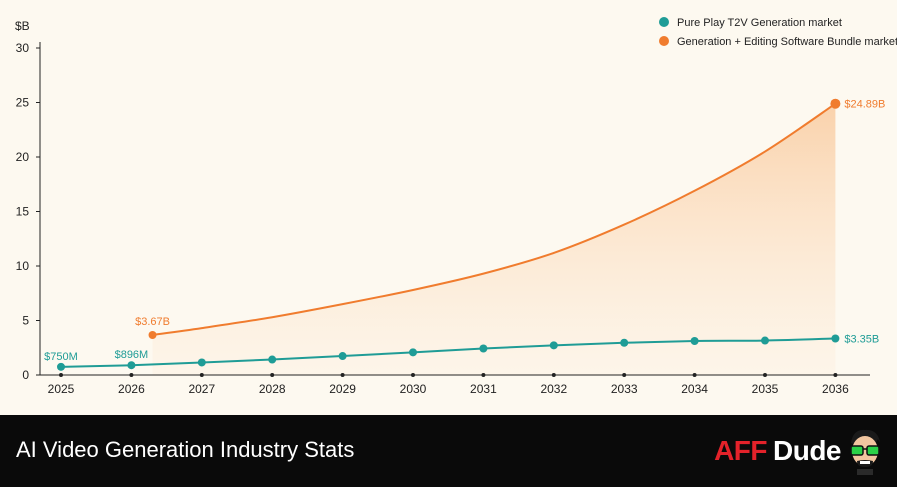  I want to click on data-label: $750M, so click(61, 357).